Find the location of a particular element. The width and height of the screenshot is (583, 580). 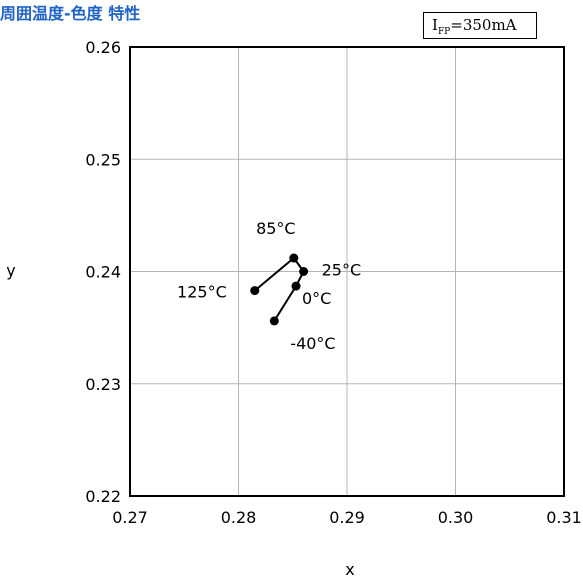

x-tick-label: 0.31 is located at coordinates (564, 517).